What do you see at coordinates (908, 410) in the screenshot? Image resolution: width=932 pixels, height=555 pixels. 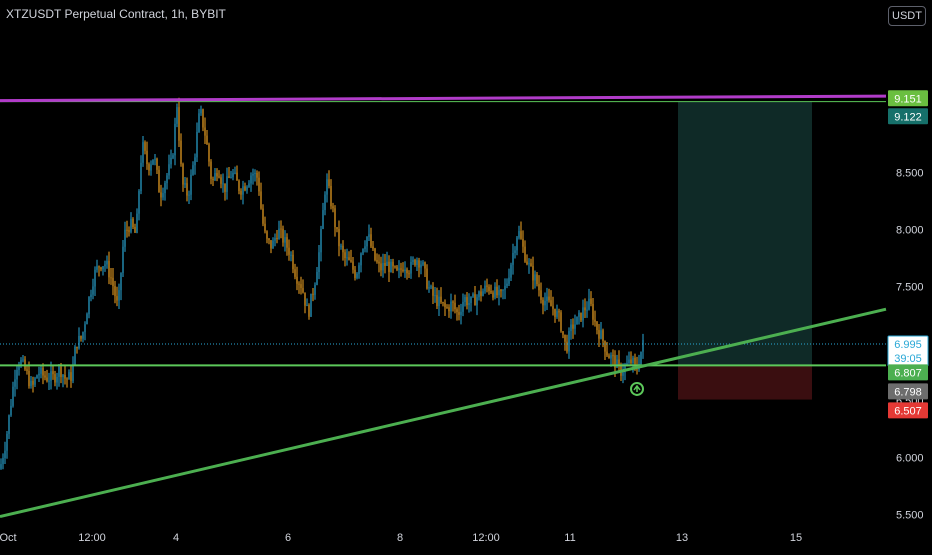 I see `stop-price-tag-bg` at bounding box center [908, 410].